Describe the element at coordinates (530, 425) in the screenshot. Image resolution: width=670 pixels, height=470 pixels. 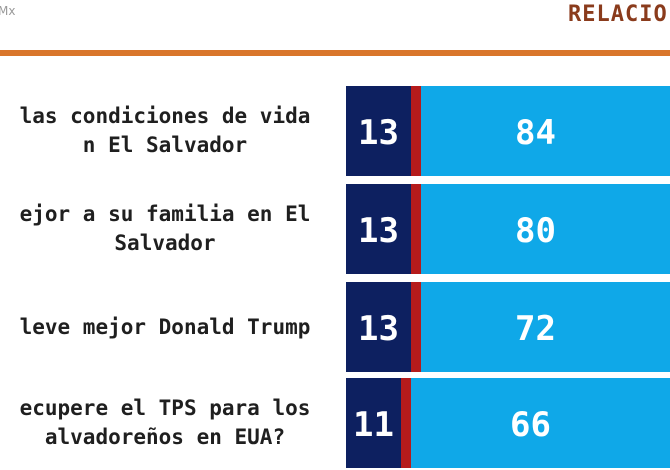
I see `data-label: 66` at that location.